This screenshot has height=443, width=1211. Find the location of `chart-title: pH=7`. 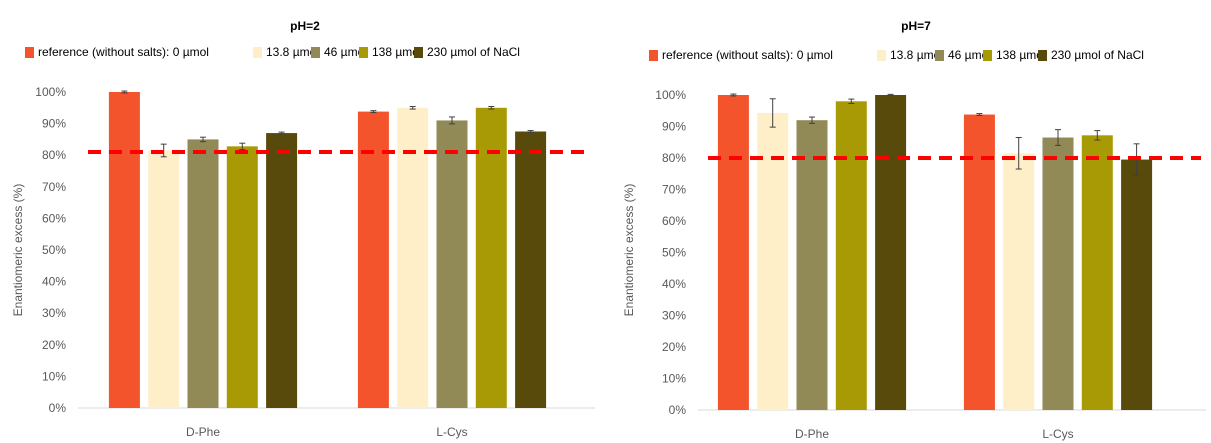

chart-title: pH=7 is located at coordinates (916, 26).